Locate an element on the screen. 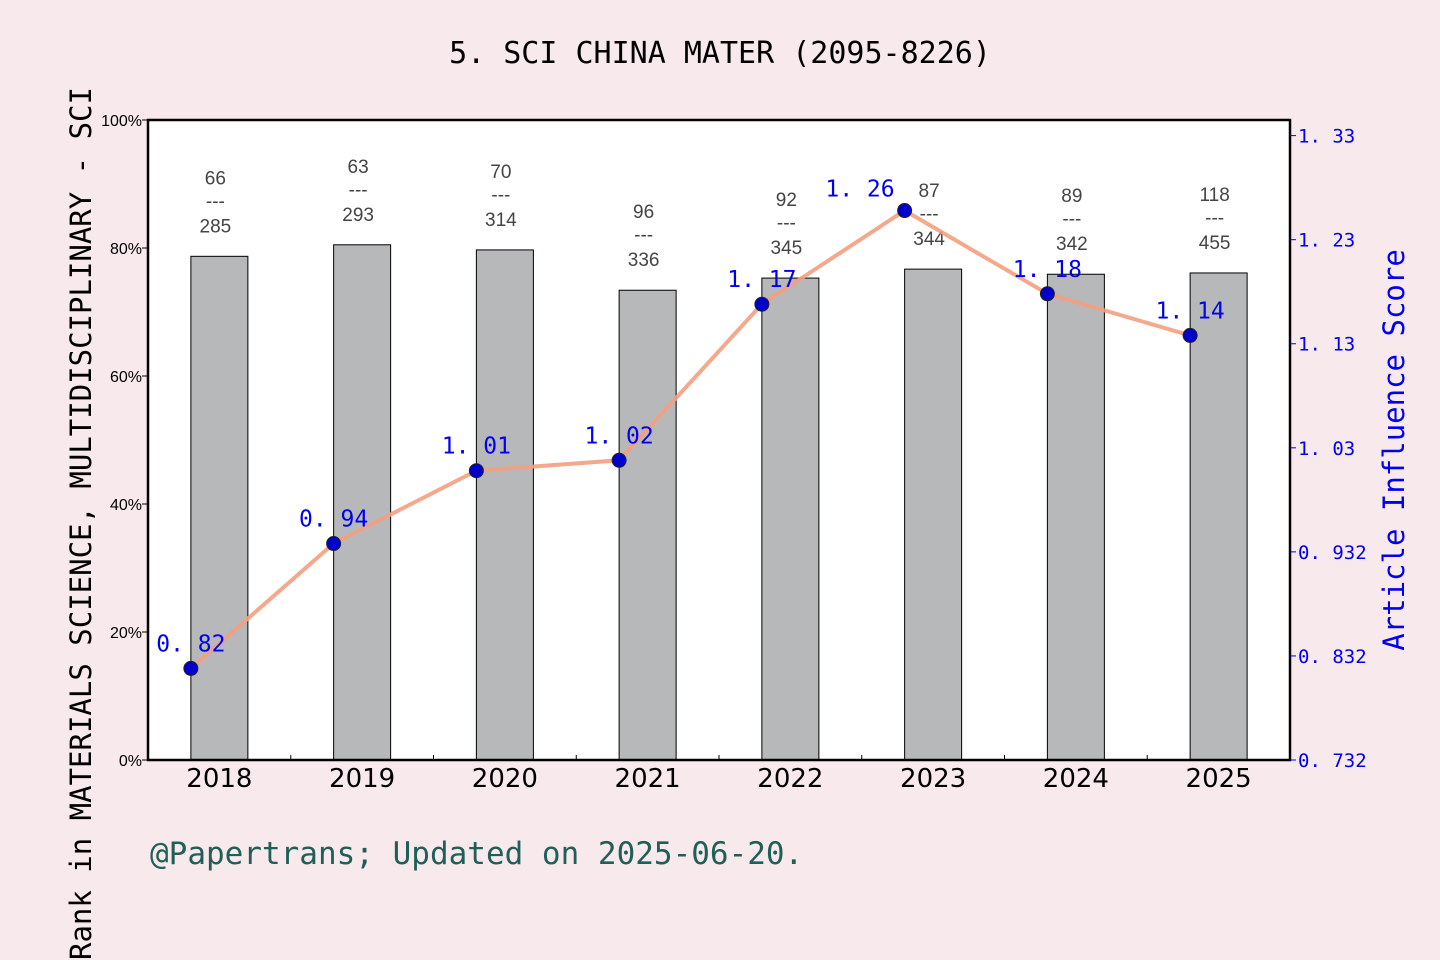 Image resolution: width=1440 pixels, height=960 pixels. left-tick-label: 60% is located at coordinates (126, 377).